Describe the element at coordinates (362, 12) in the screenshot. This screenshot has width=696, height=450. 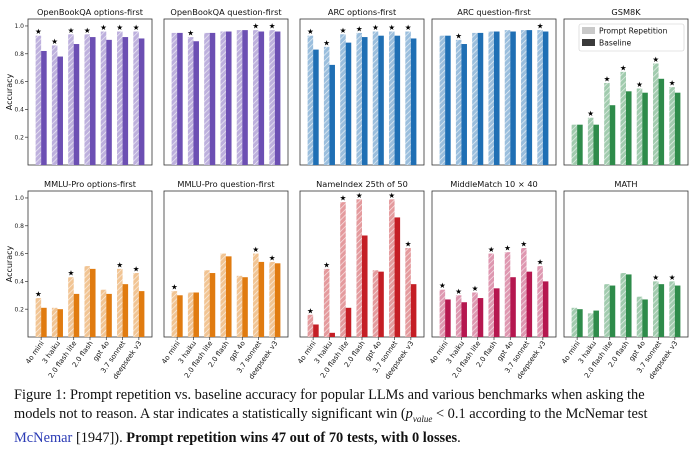
I see `chart-title: ARC options-first` at that location.